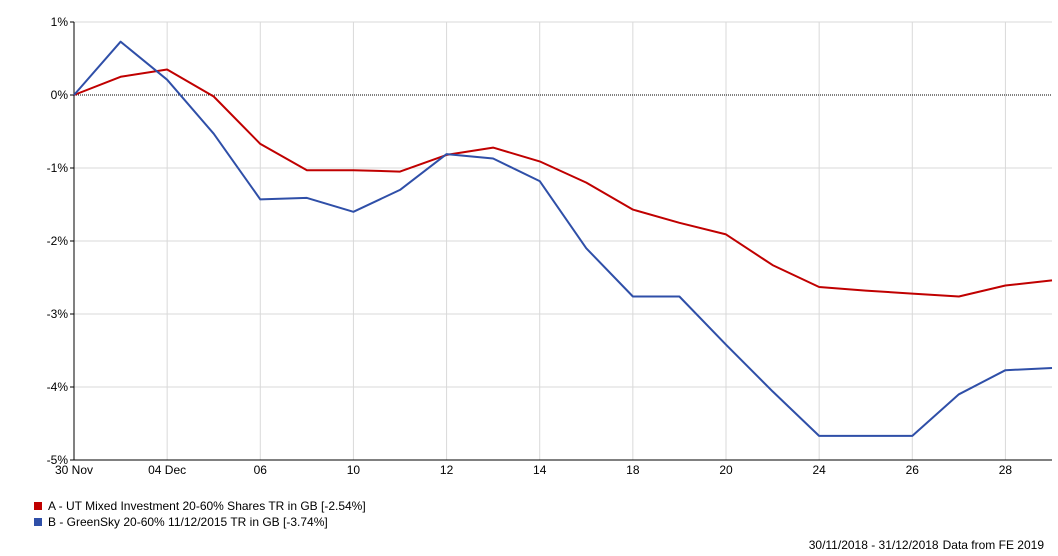  What do you see at coordinates (167, 470) in the screenshot?
I see `x-tick-label: 04 Dec` at bounding box center [167, 470].